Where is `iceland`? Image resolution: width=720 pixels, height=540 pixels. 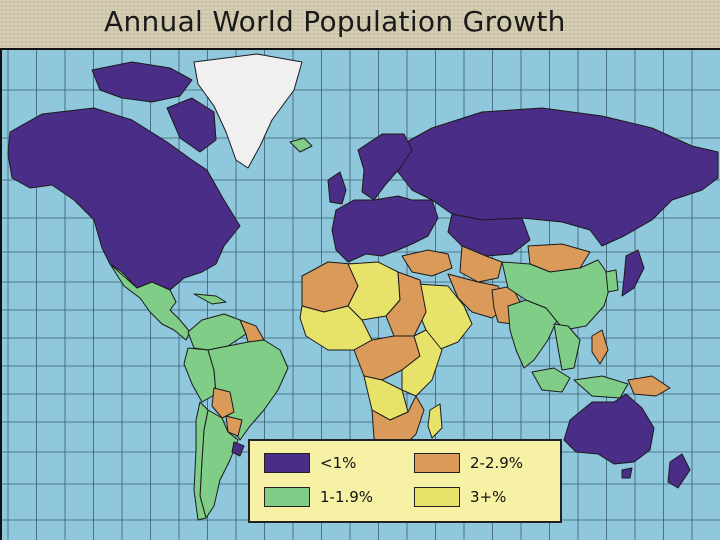 iceland is located at coordinates (301, 145).